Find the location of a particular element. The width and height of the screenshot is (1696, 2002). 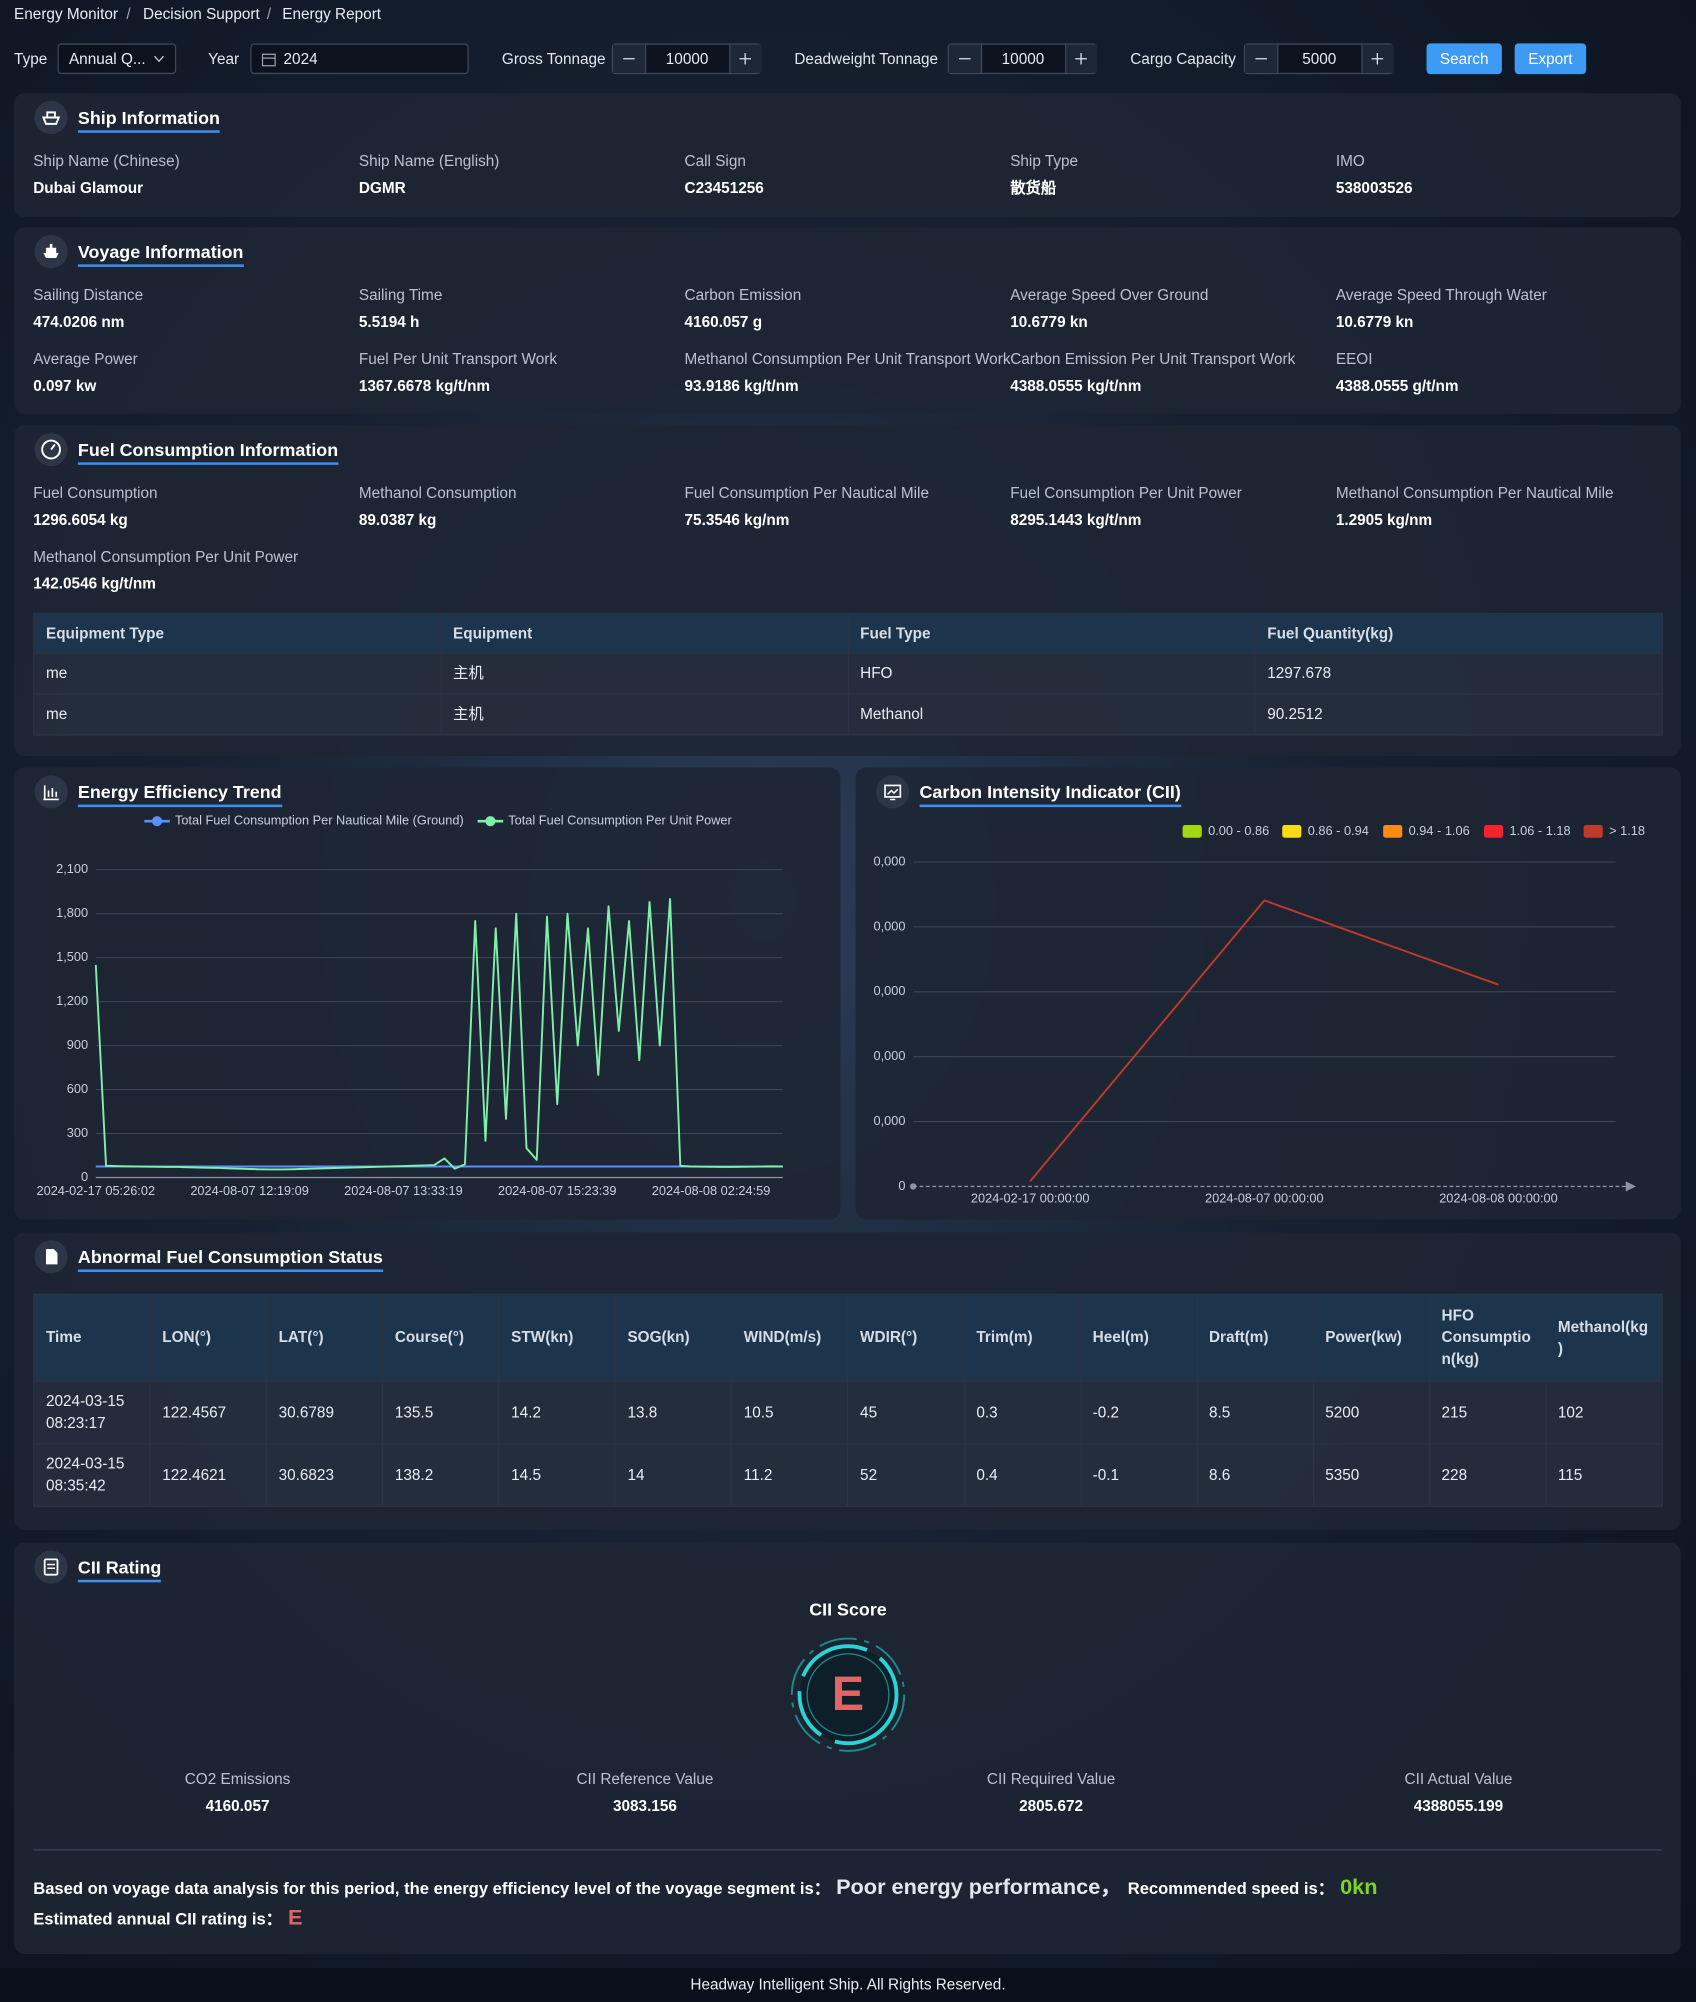

column-header: Heel(m) is located at coordinates (1138, 1337).